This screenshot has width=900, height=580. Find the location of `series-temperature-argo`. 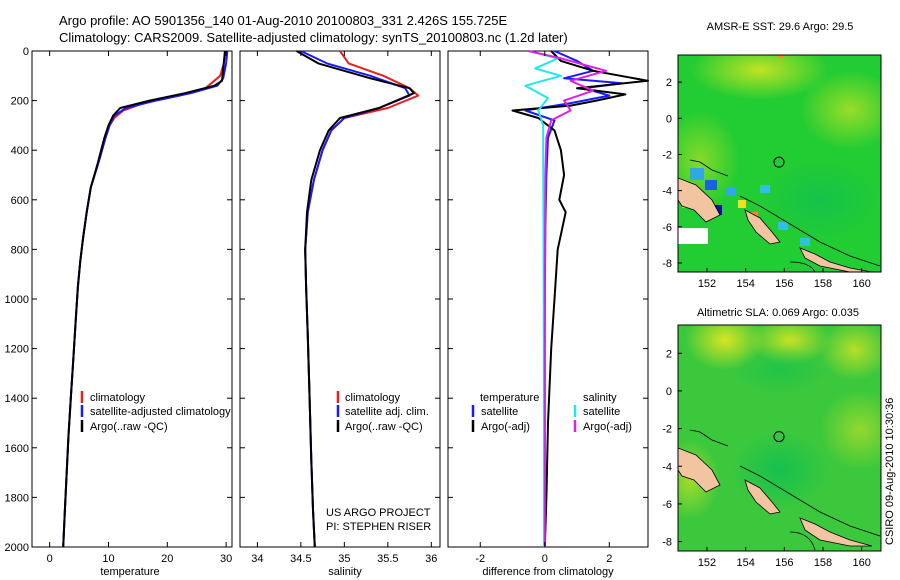

series-temperature-argo is located at coordinates (580, 299).